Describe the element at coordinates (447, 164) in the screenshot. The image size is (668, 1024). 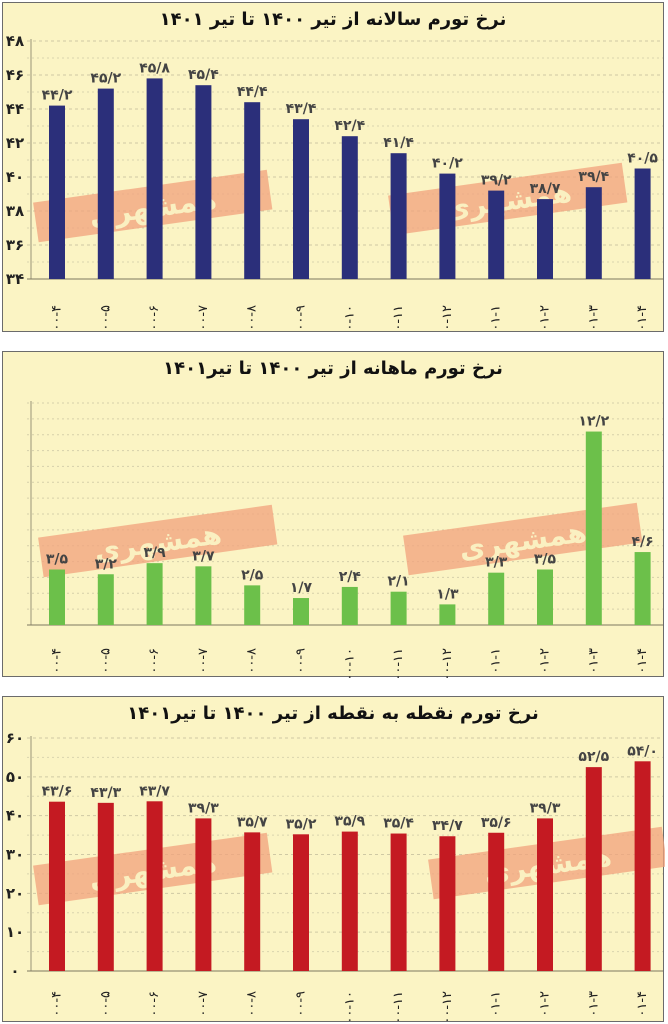
I see `value-label: ۴۰/۲` at that location.